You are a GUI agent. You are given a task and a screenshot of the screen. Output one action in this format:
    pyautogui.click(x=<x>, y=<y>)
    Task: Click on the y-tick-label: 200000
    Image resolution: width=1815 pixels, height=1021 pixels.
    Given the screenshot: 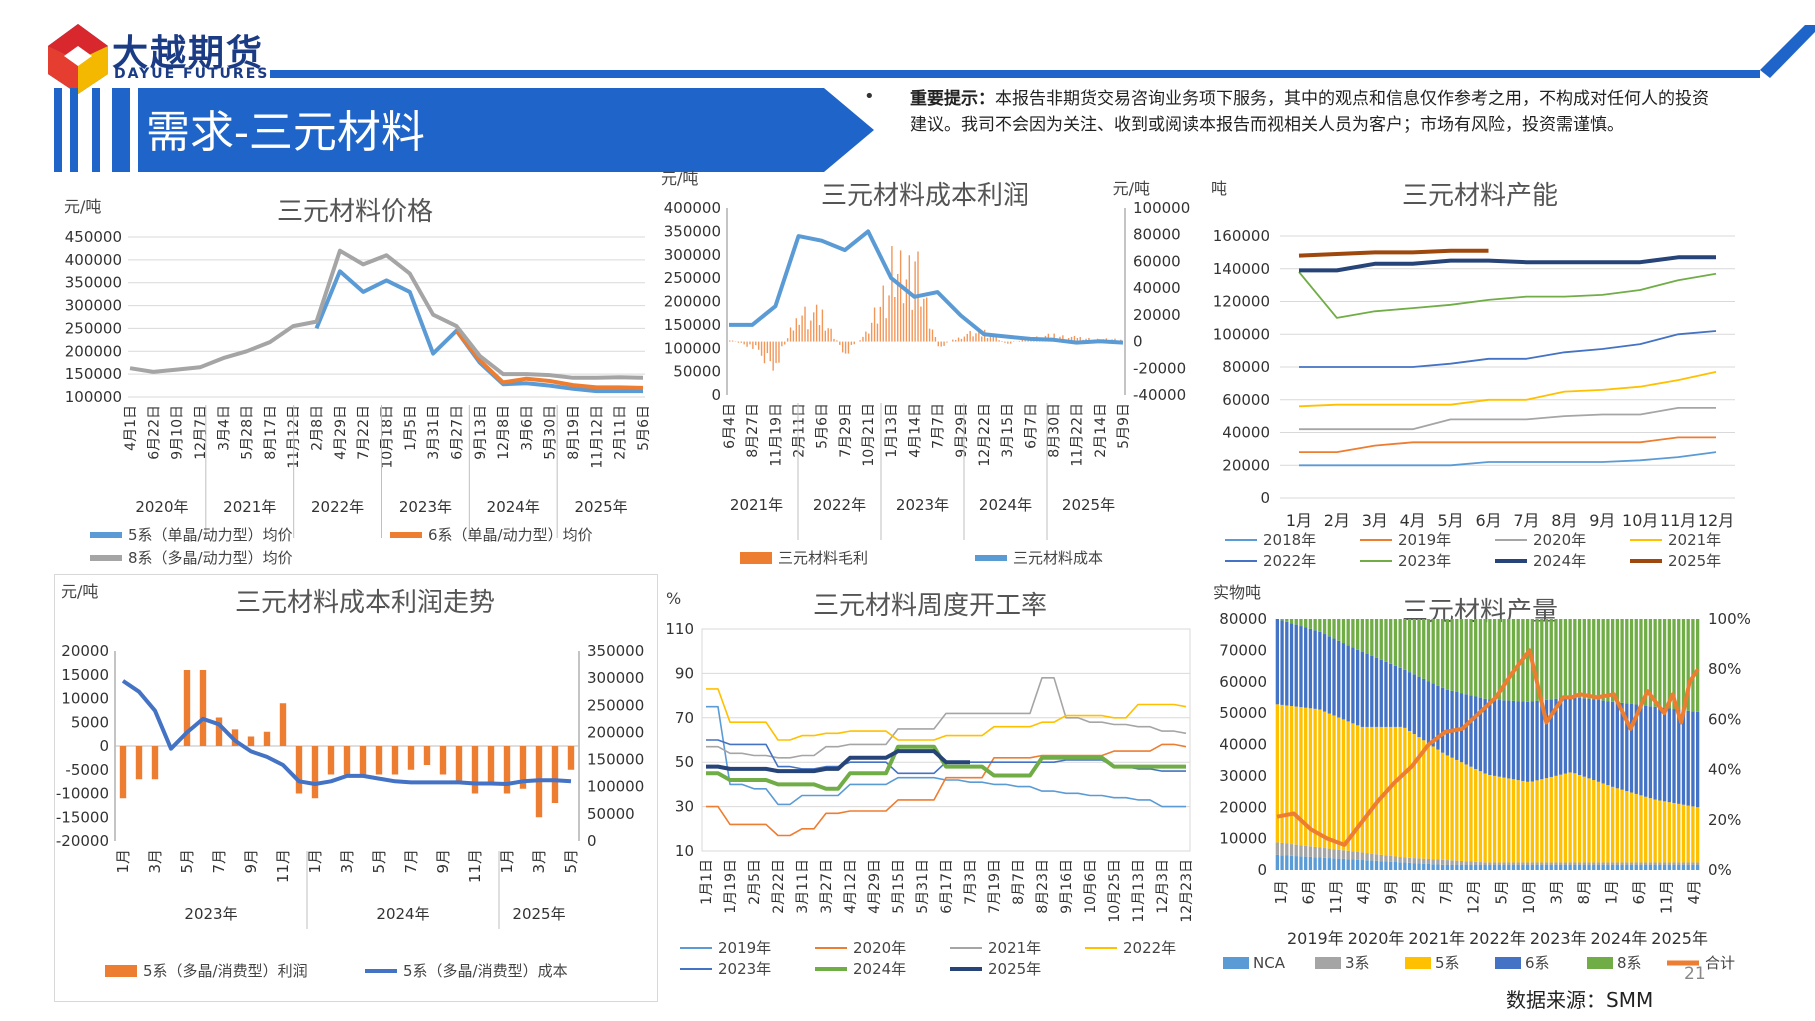 What is the action you would take?
    pyautogui.click(x=692, y=302)
    